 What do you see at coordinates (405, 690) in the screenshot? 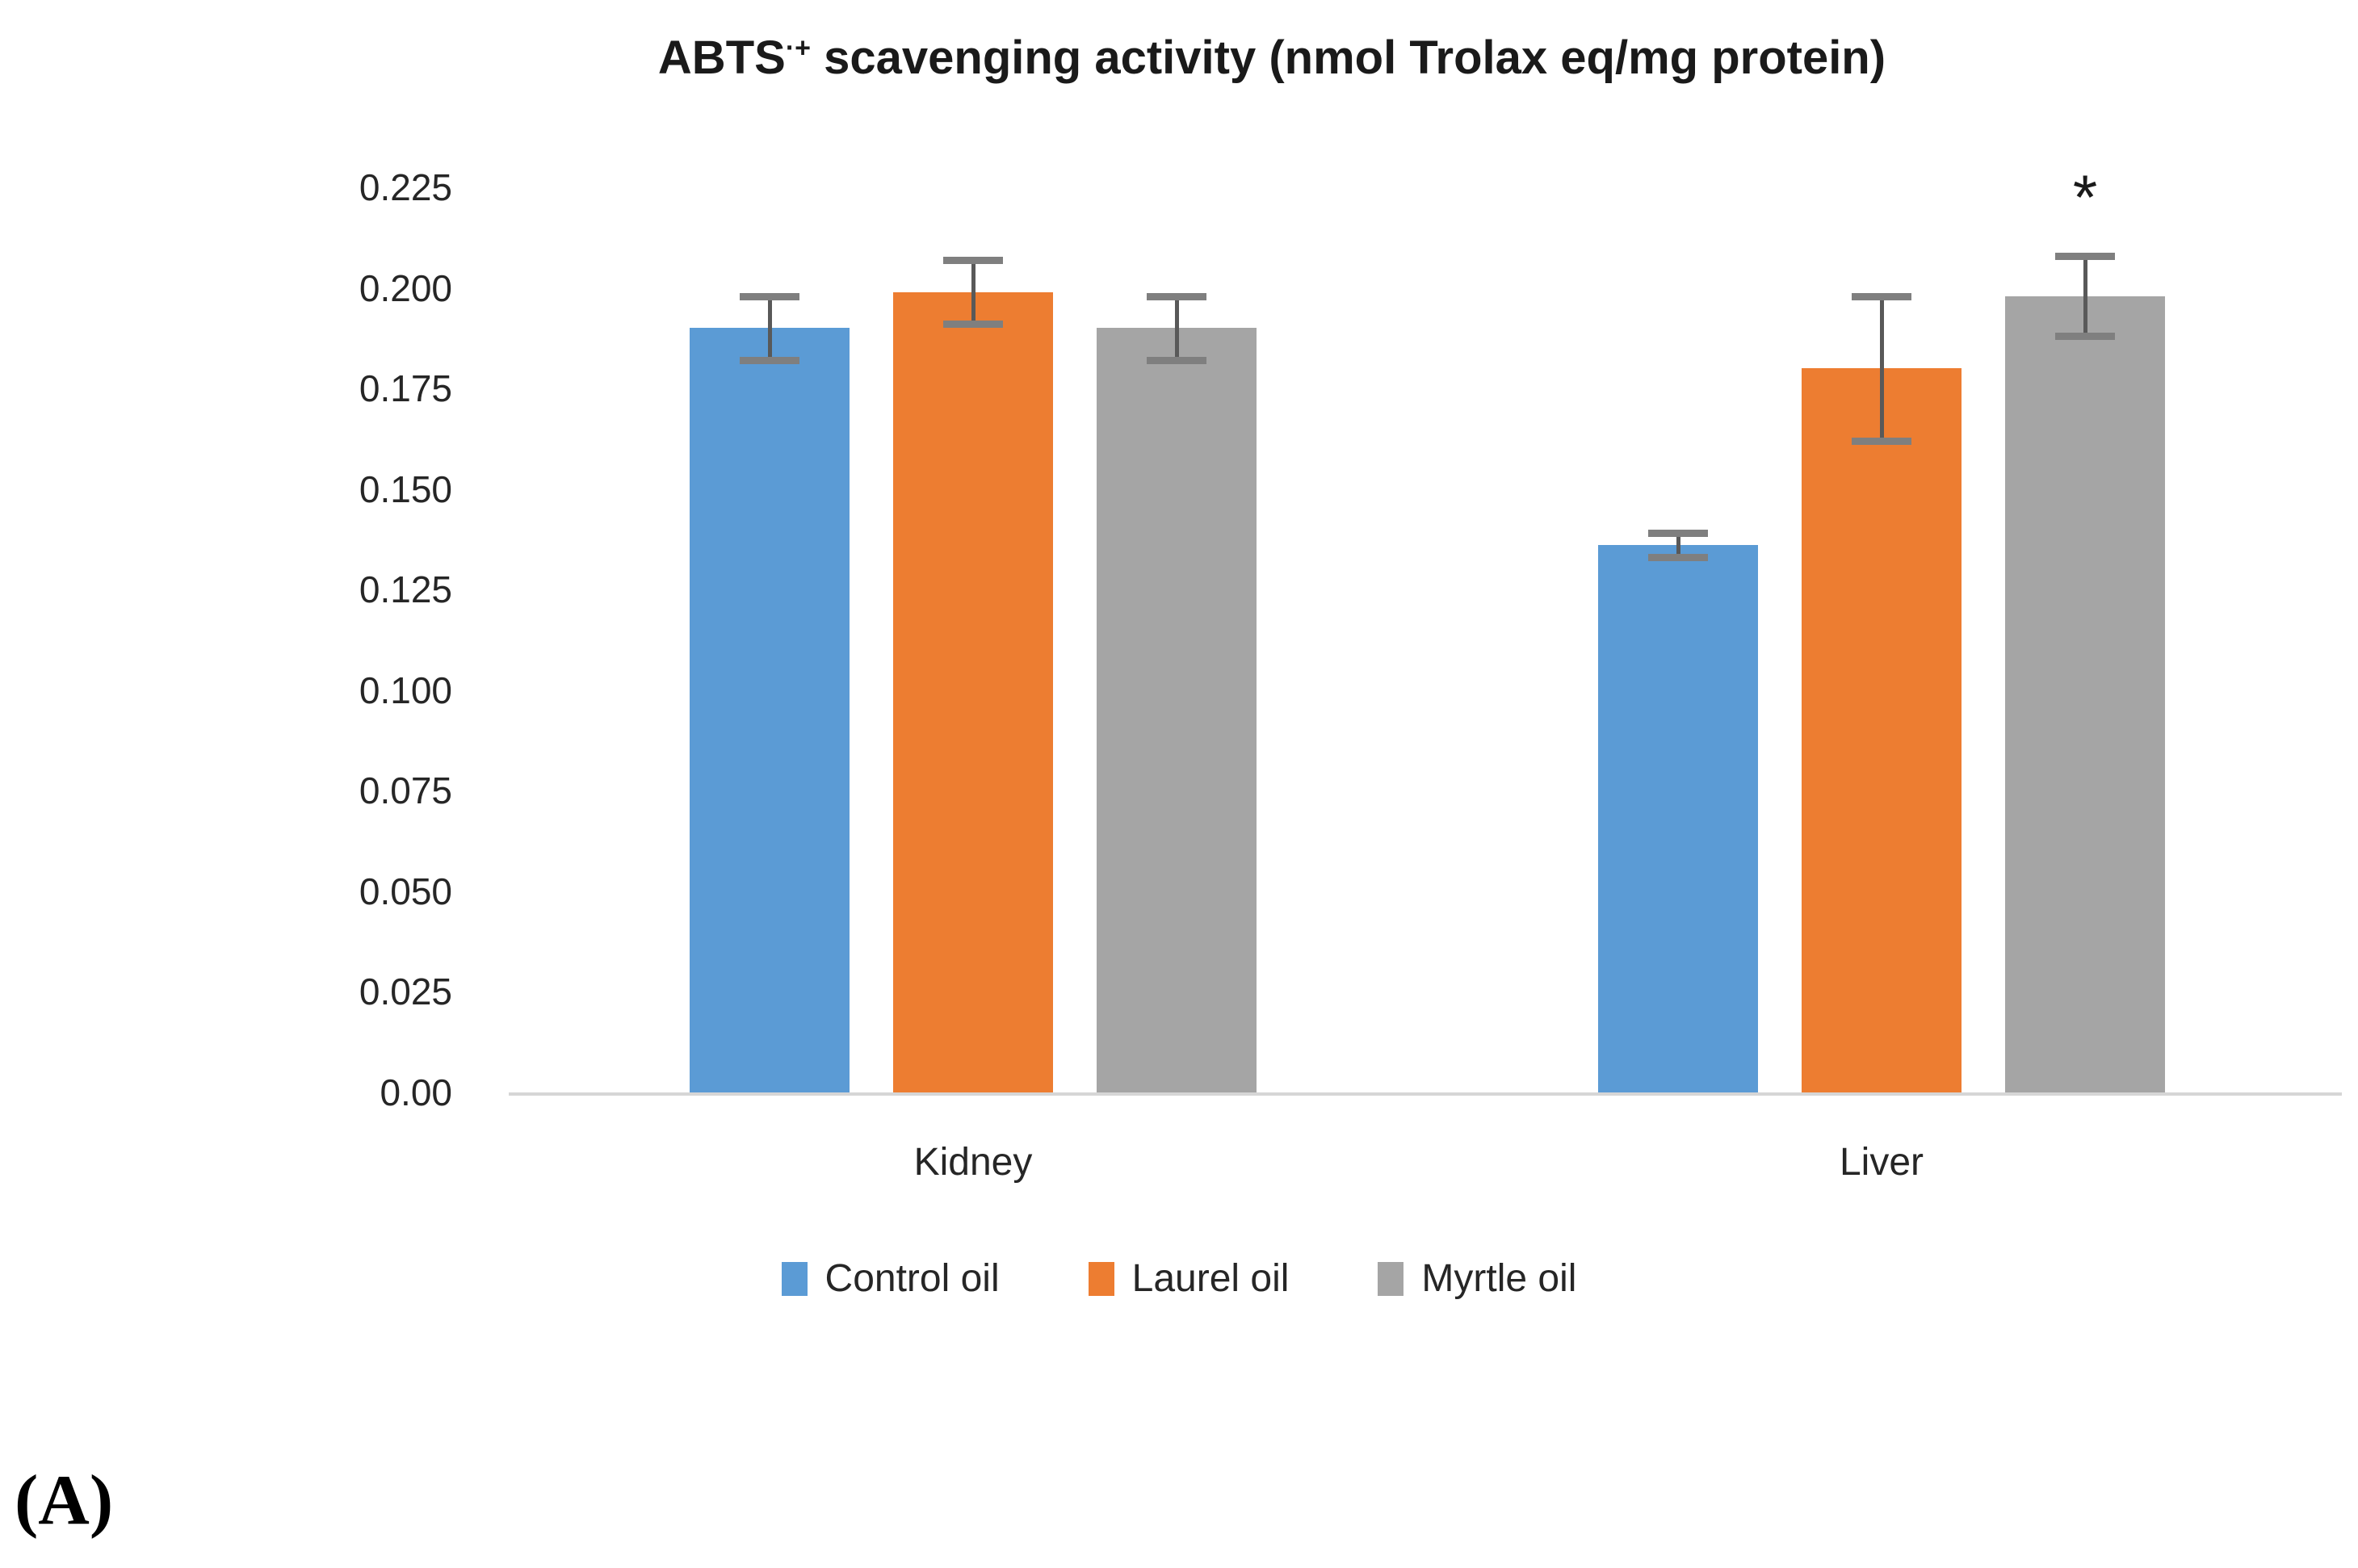
I see `y-tick-label: 0.100` at bounding box center [405, 690].